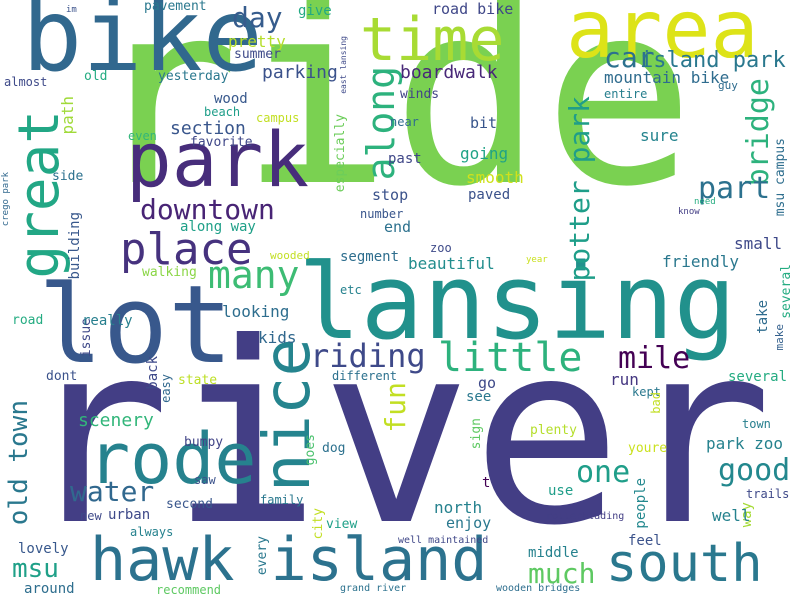 This screenshot has height=600, width=800. Describe the element at coordinates (289, 560) in the screenshot. I see `word-hawk-island: hawk island` at that location.